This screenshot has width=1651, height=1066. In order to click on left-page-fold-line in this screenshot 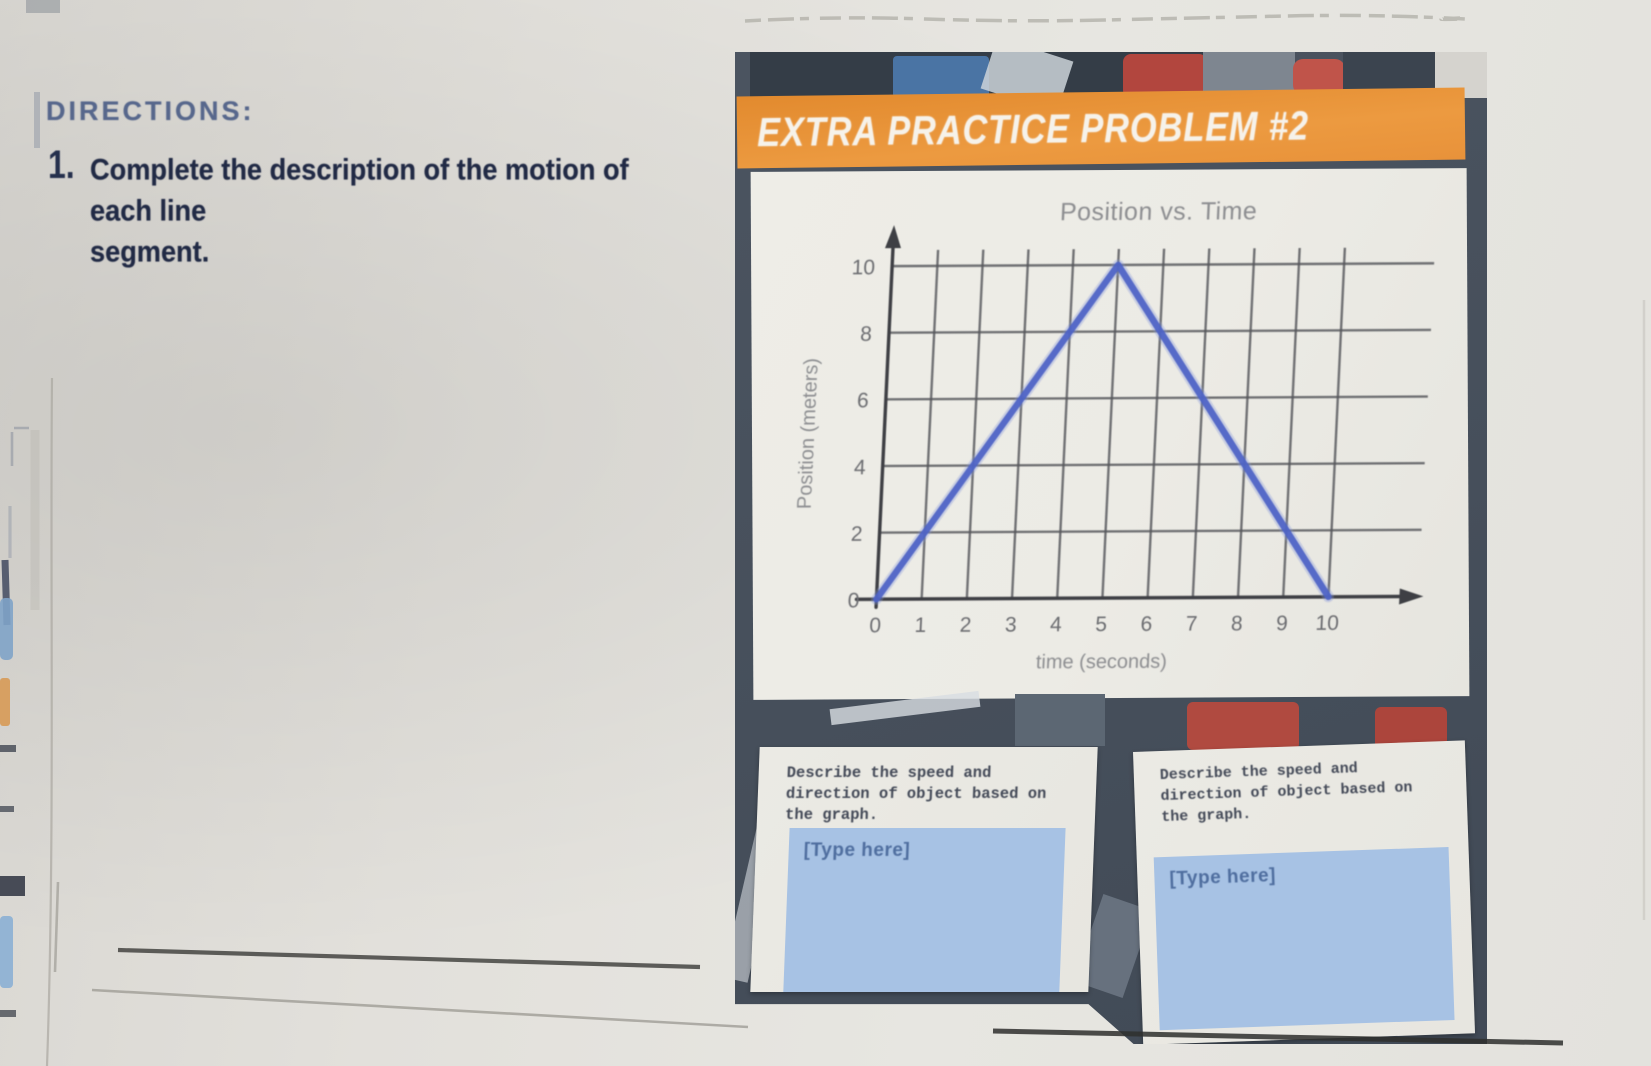, I will do `click(49, 721)`.